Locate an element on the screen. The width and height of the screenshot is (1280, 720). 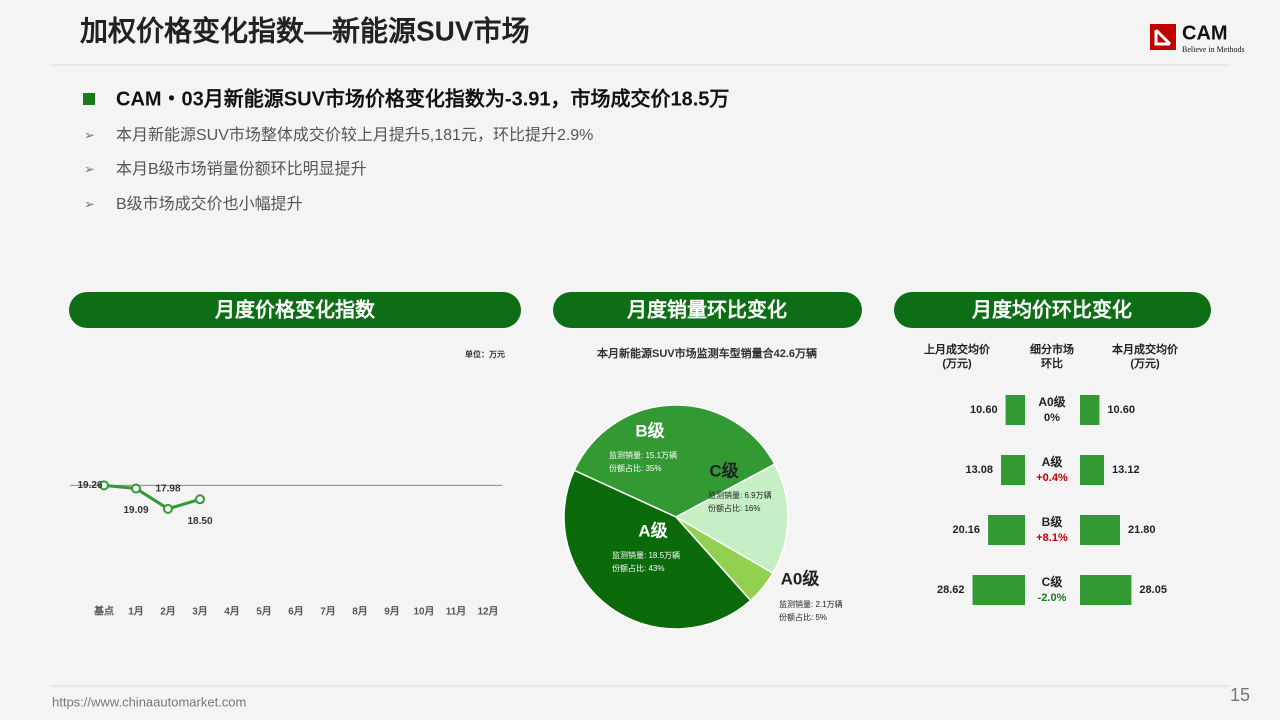
x-tick-label: 2月 is located at coordinates (168, 612).